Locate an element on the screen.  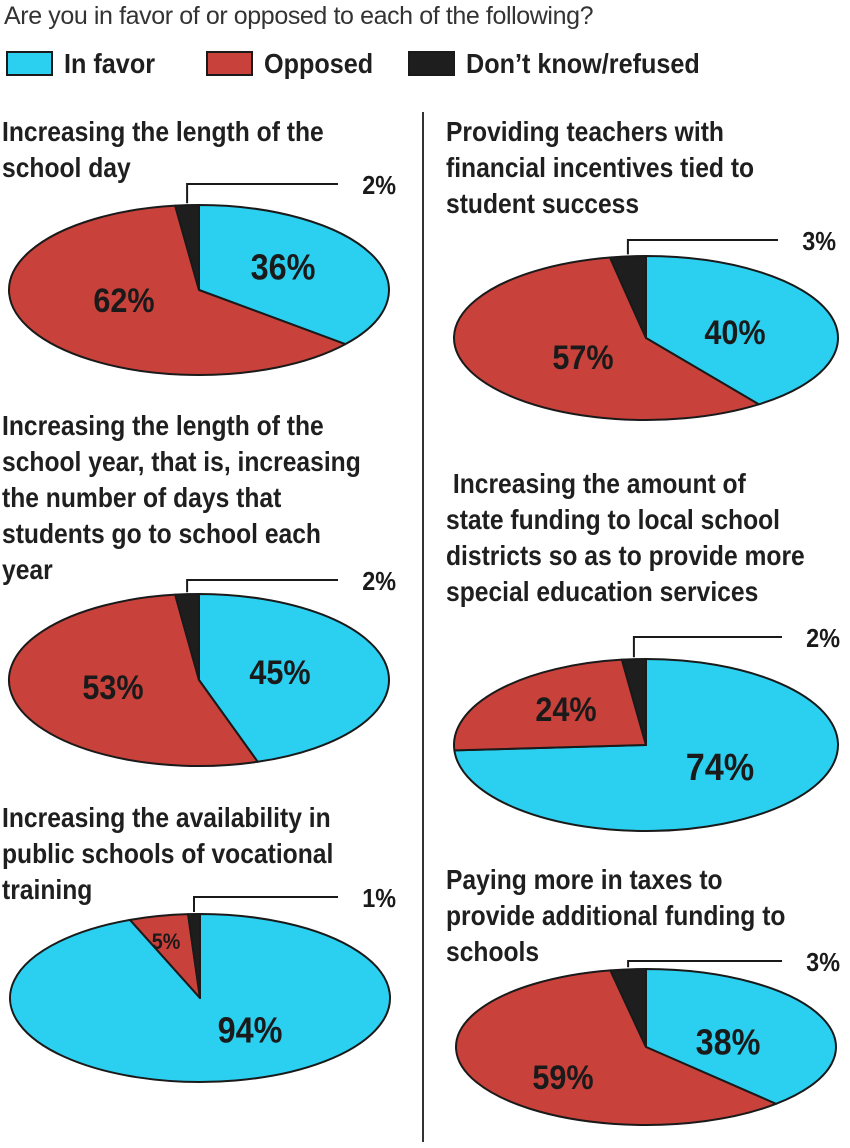
leader-line-taxes is located at coordinates (704, 964).